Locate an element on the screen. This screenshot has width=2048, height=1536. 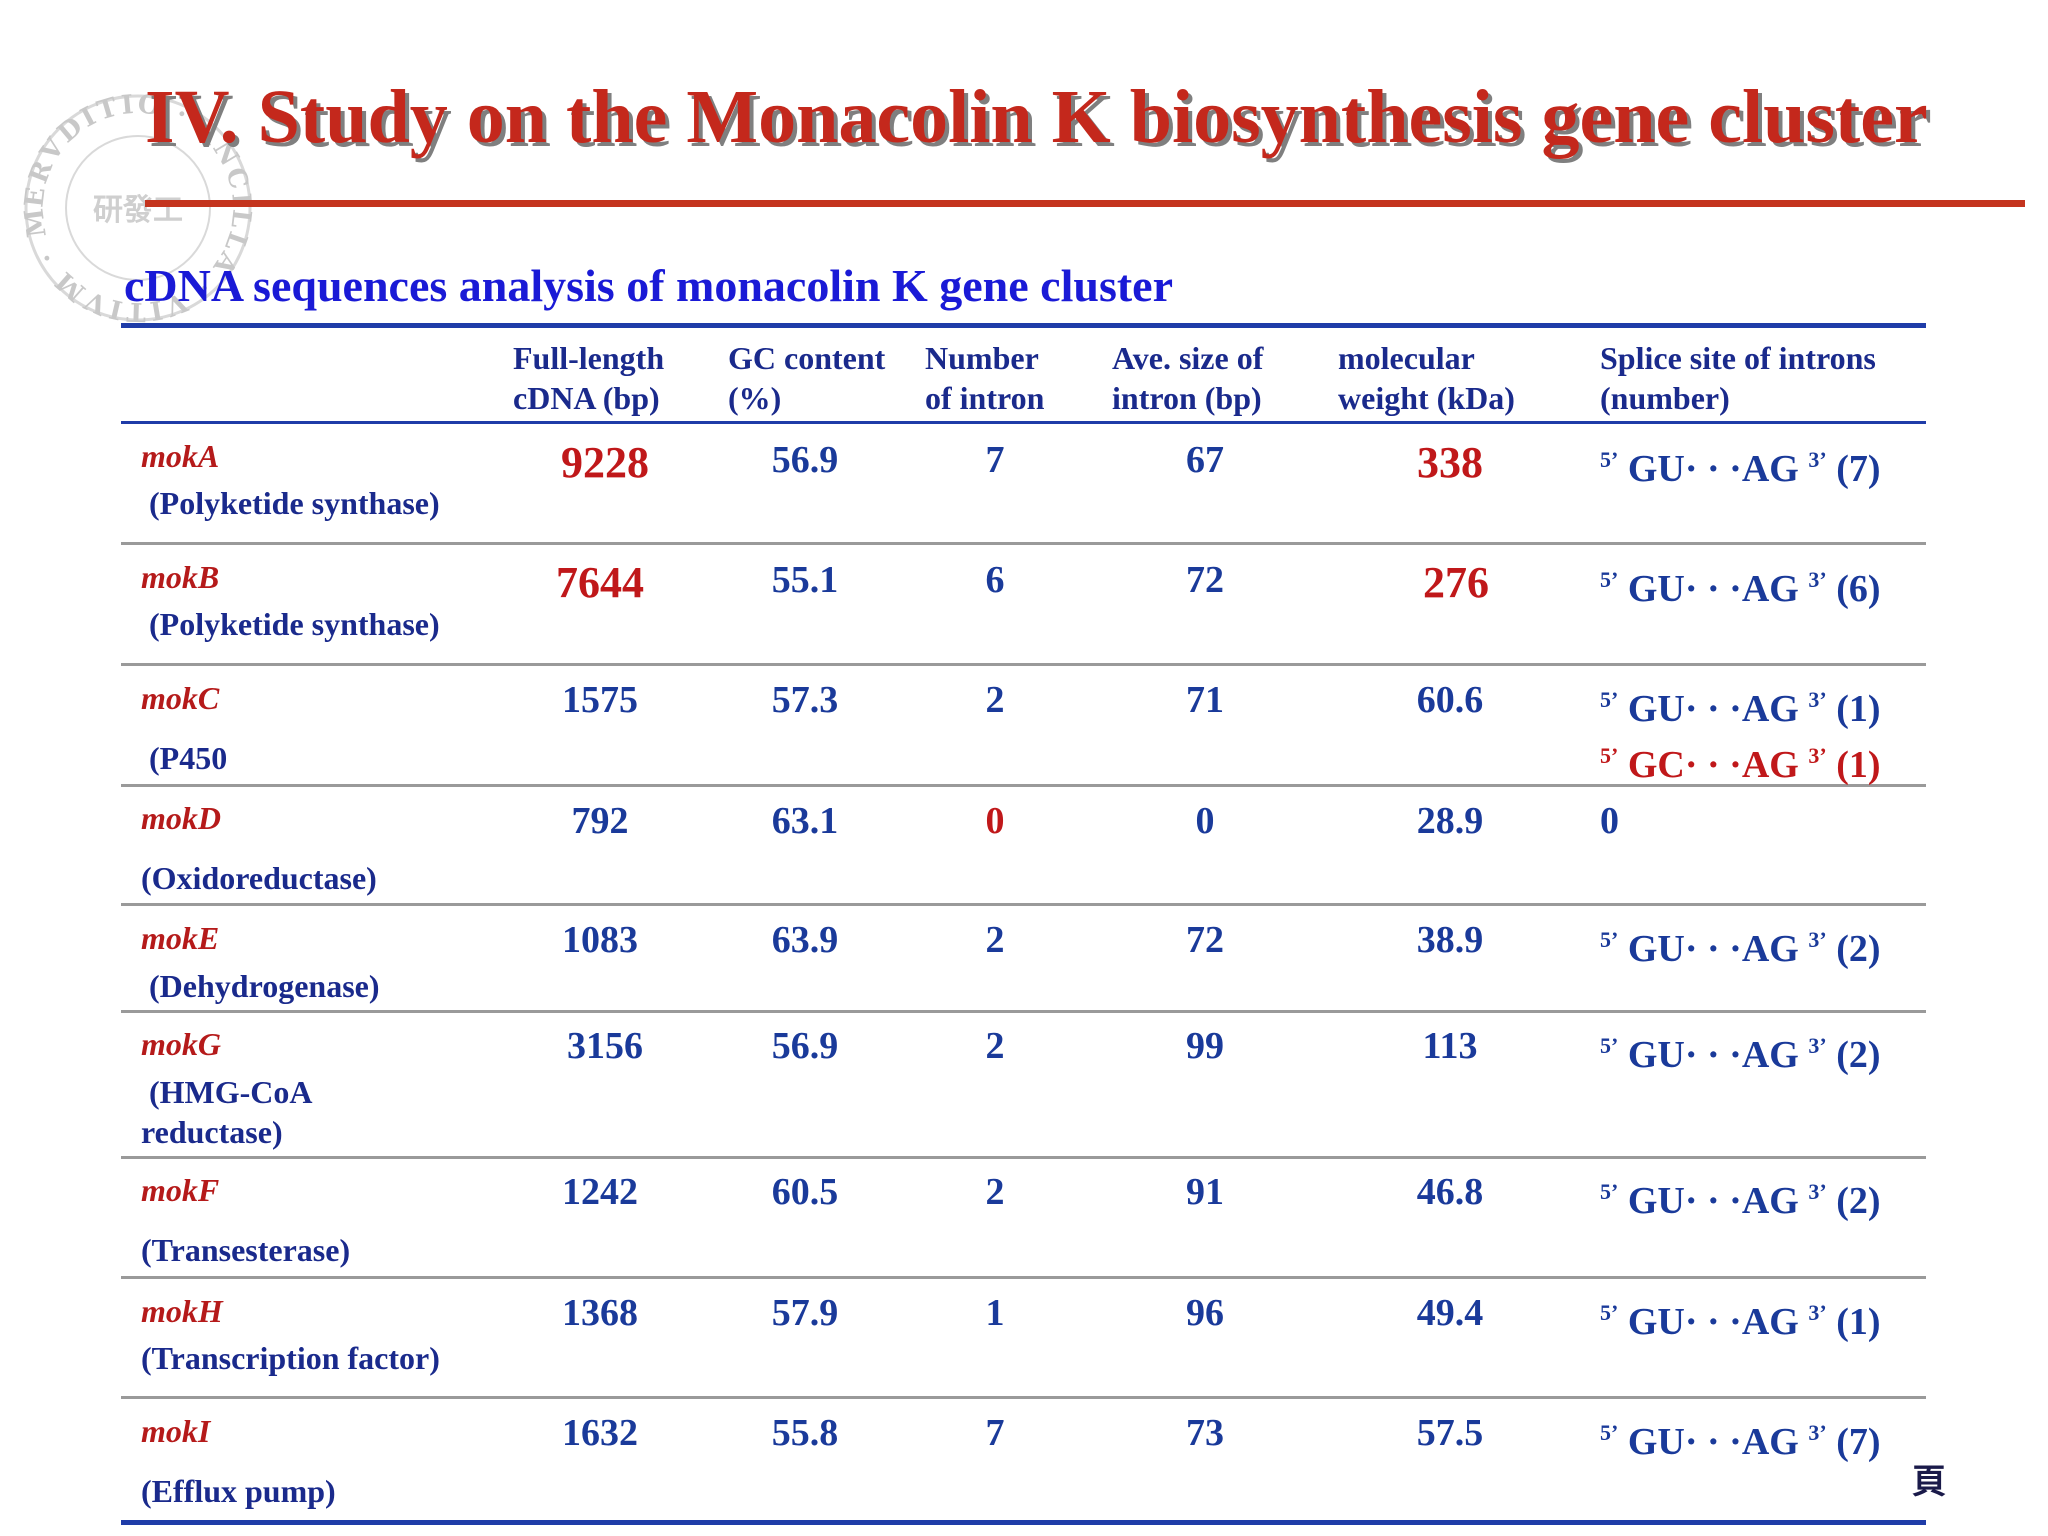
gene-name: mokE is located at coordinates (180, 938).